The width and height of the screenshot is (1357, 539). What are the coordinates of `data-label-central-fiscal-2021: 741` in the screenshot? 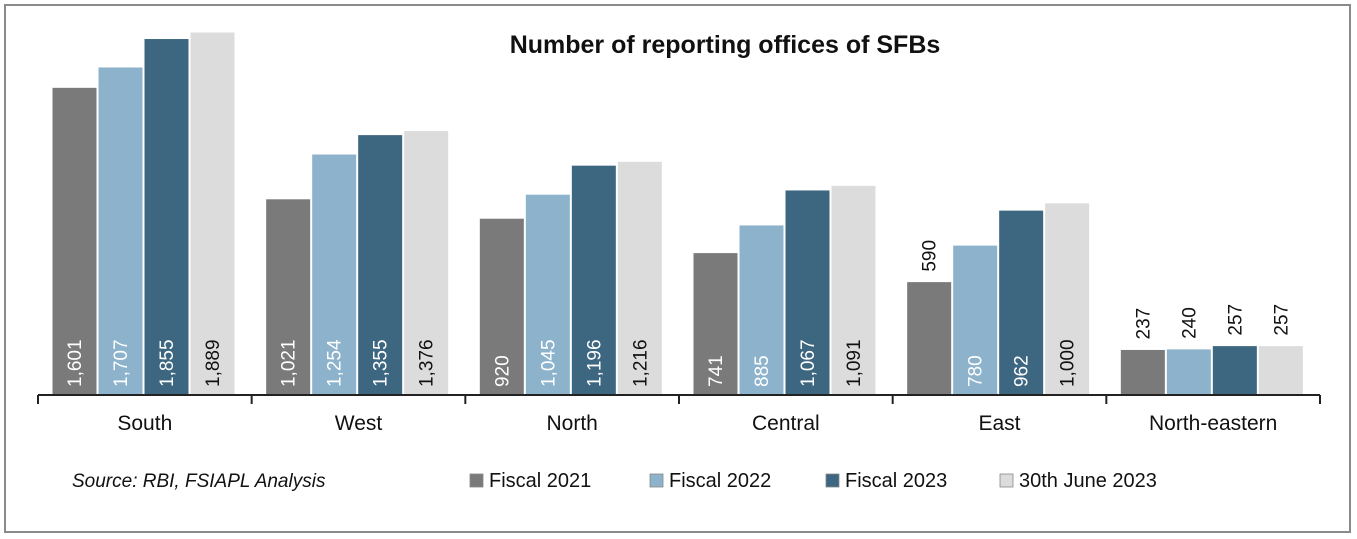 It's located at (716, 371).